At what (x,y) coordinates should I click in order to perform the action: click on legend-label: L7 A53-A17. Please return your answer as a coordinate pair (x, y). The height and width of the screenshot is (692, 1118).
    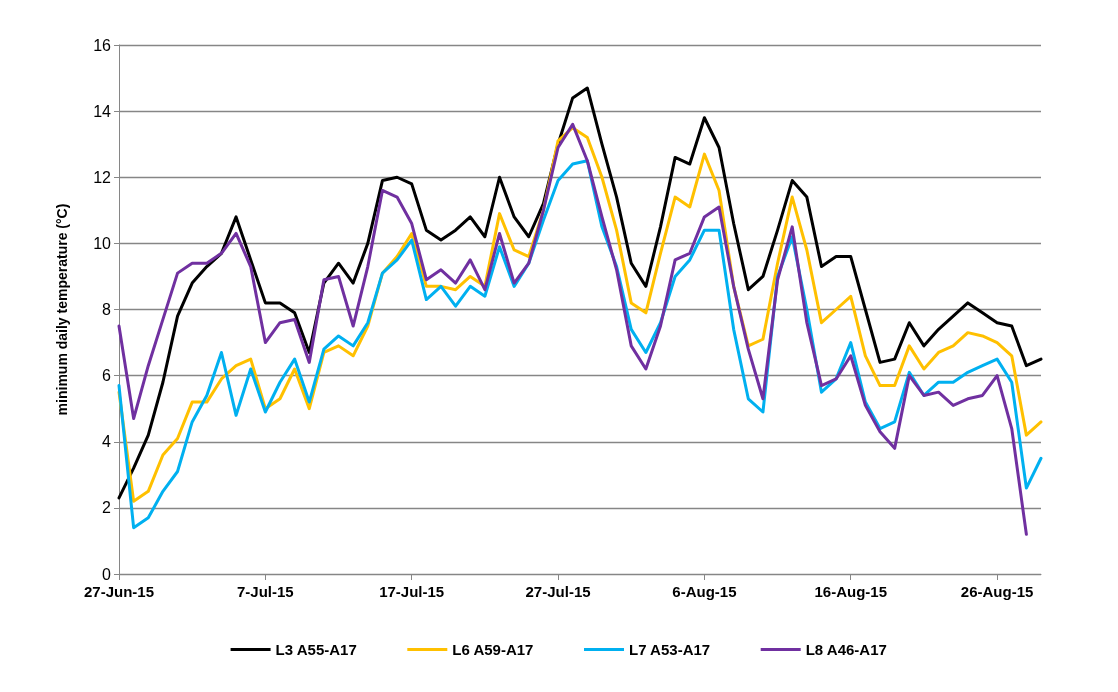
    Looking at the image, I should click on (670, 649).